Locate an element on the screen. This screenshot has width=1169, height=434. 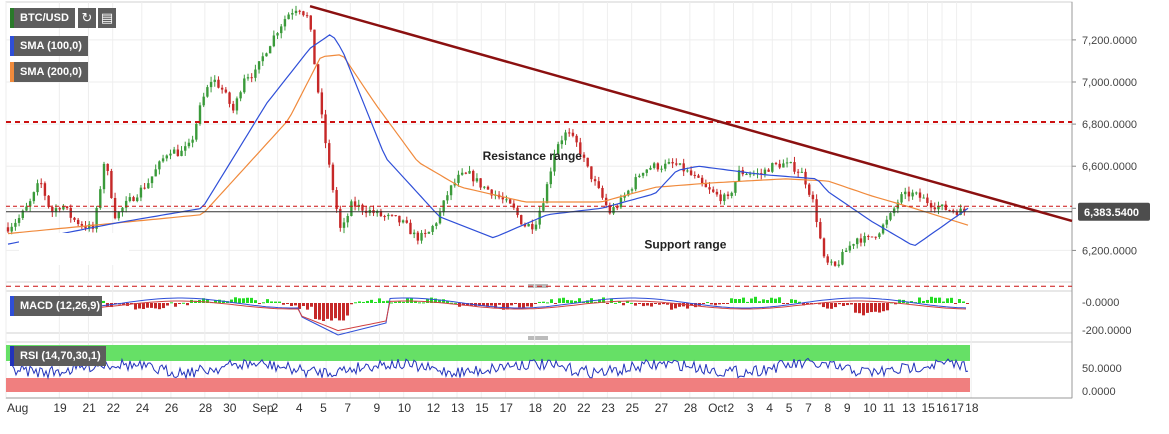
sma200-legend-text: SMA (200,0) is located at coordinates (51, 72).